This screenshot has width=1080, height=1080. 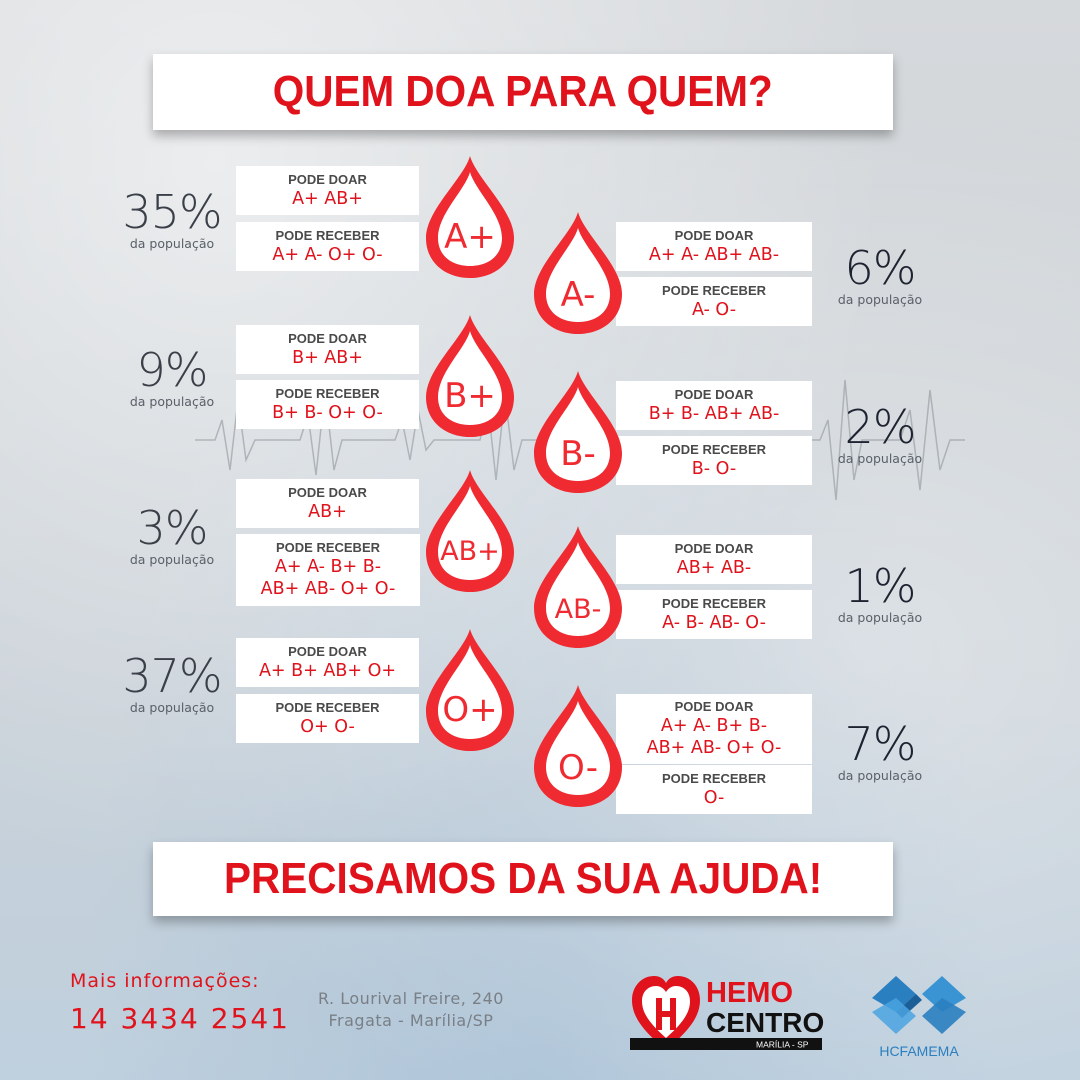 I want to click on percent-o-plus: 37% da população, so click(x=172, y=683).